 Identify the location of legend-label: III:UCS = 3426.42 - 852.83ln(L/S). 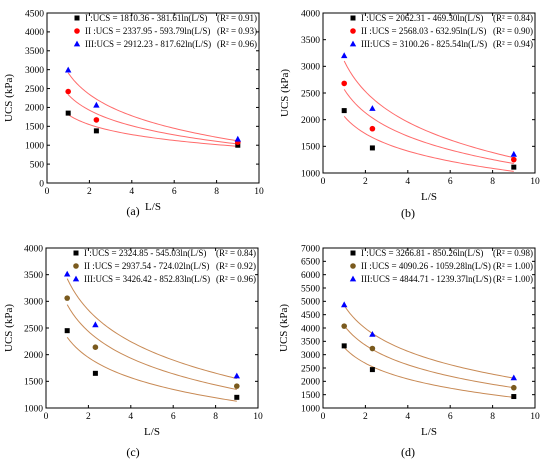
(147, 279).